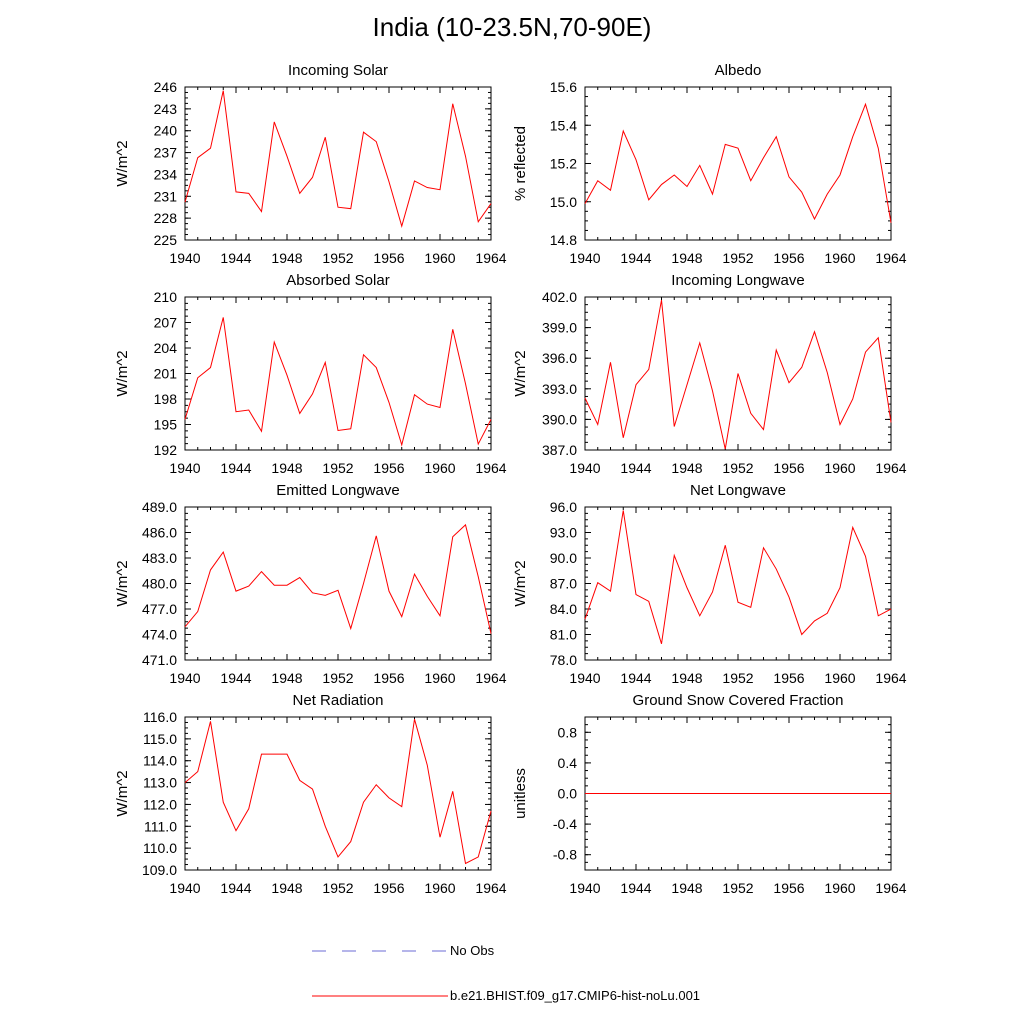  I want to click on y-tick-label: 201, so click(166, 374).